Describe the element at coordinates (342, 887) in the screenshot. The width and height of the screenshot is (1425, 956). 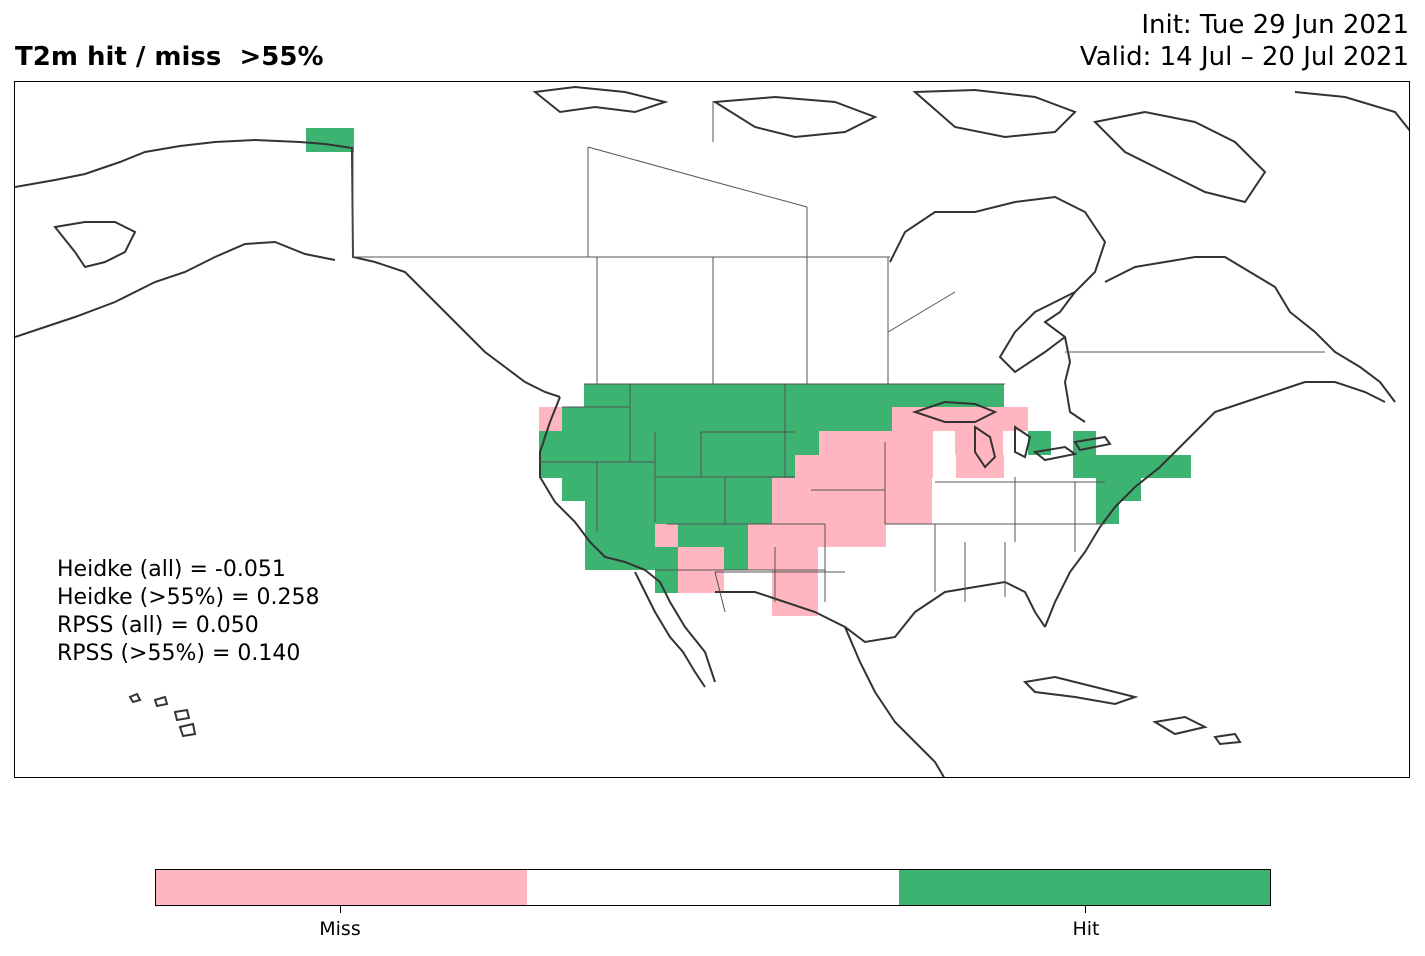
I see `colorbar-miss-segment` at that location.